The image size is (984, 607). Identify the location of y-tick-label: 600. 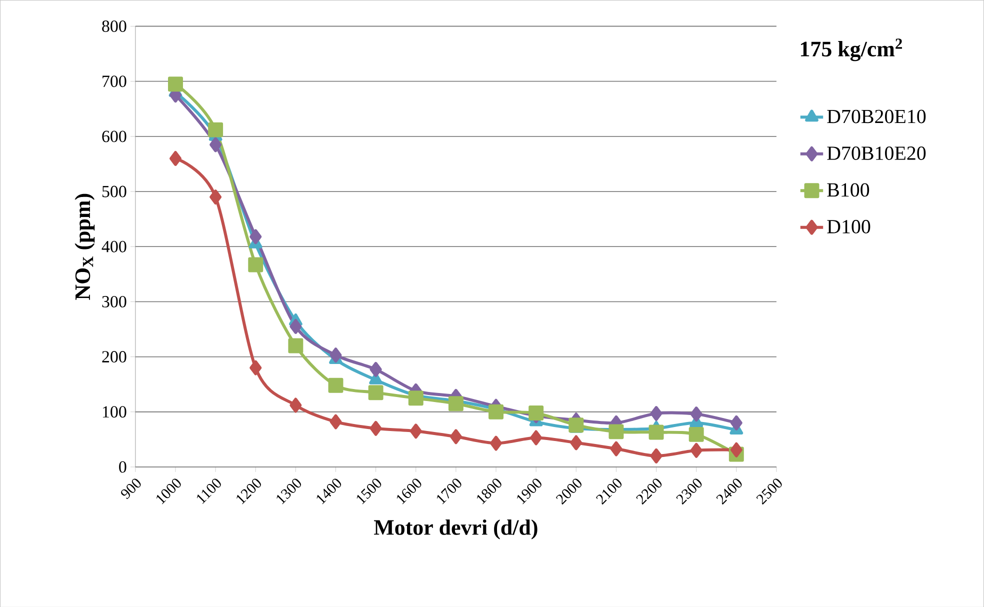
(114, 136).